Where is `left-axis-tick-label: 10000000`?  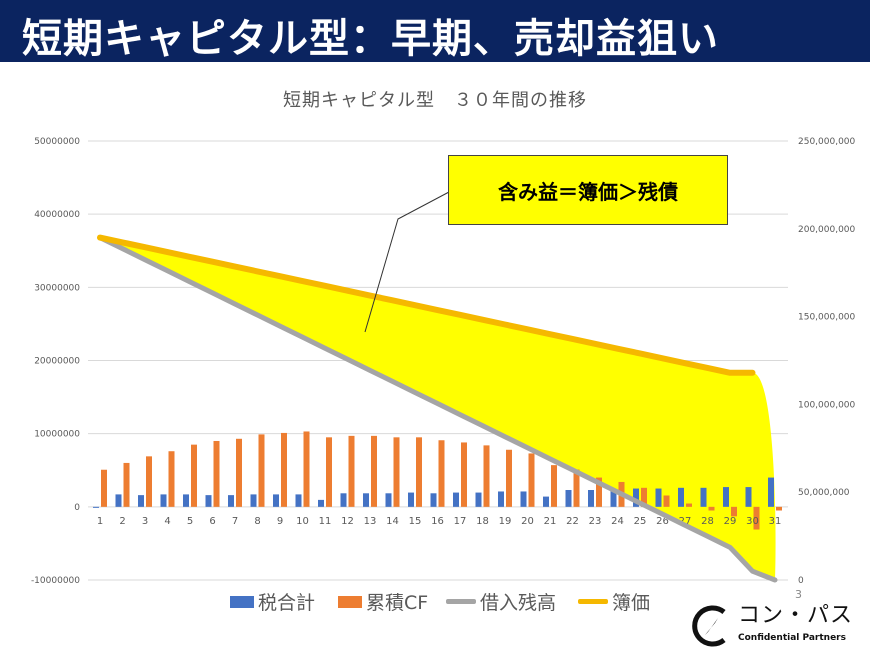
left-axis-tick-label: 10000000 is located at coordinates (57, 435).